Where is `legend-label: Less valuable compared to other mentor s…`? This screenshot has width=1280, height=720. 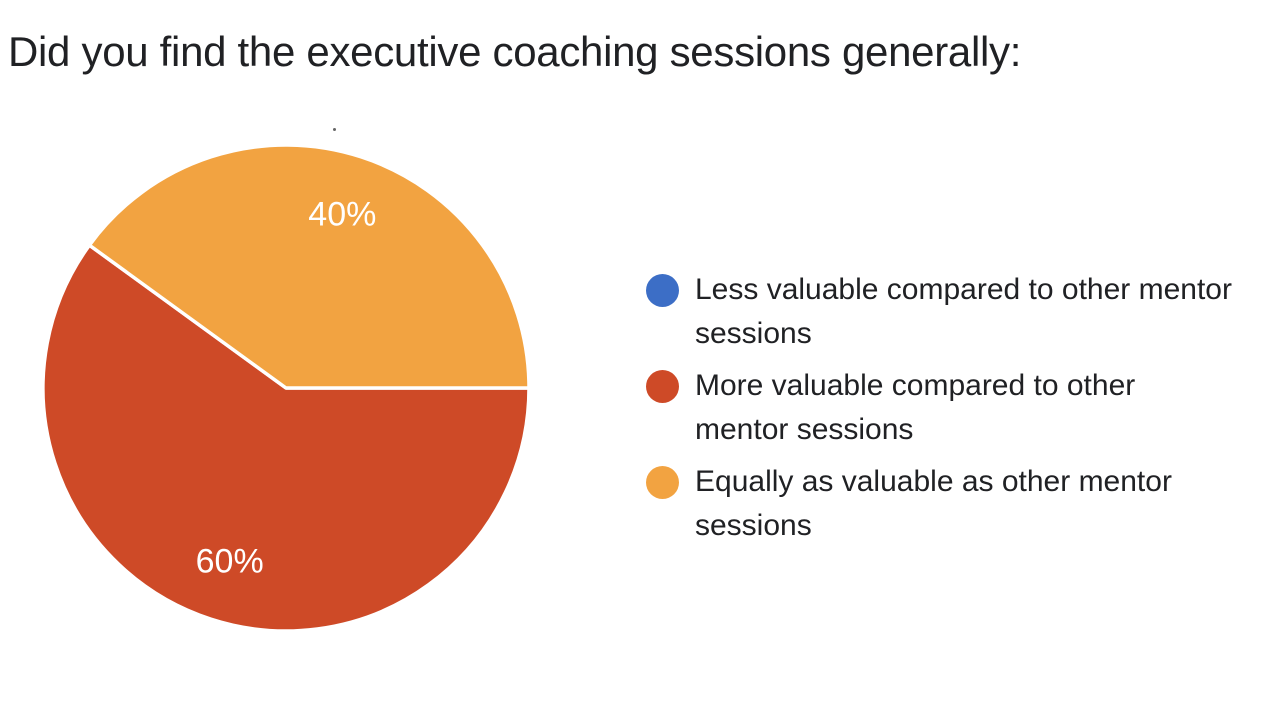 legend-label: Less valuable compared to other mentor s… is located at coordinates (963, 312).